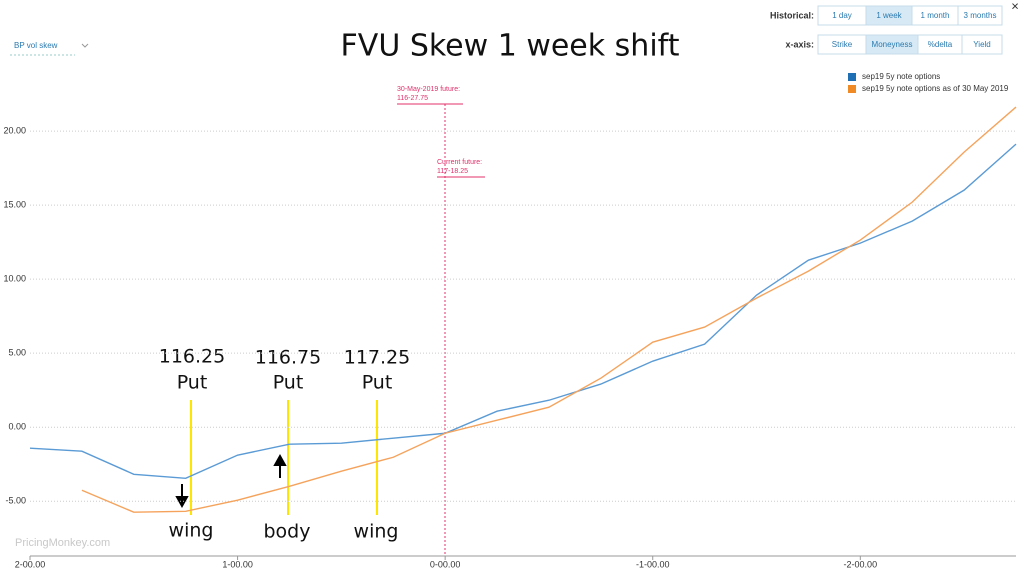  Describe the element at coordinates (85, 45) in the screenshot. I see `dropdown-caret` at that location.